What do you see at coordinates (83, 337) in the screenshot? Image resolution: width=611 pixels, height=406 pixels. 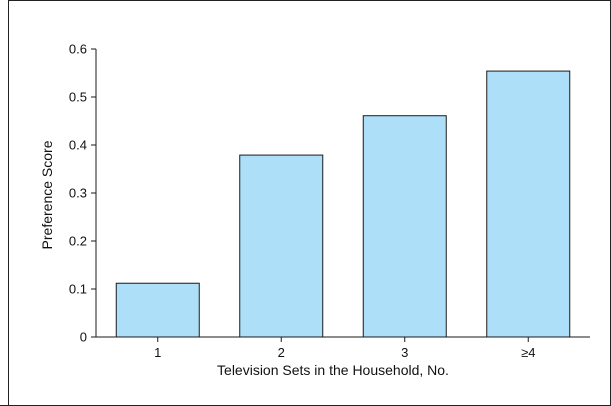 I see `y-tick-label: 0` at bounding box center [83, 337].